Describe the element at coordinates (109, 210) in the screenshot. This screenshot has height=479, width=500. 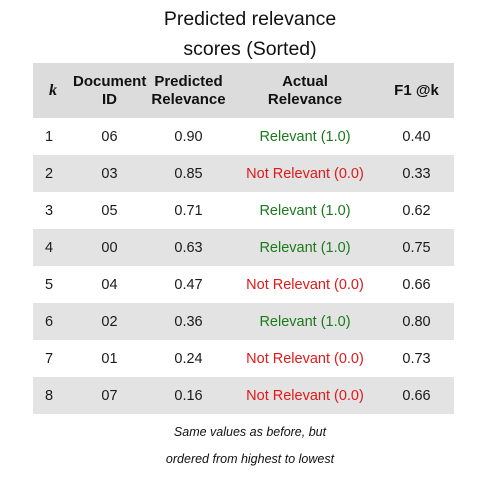
I see `row-document-id-cell: 05` at that location.